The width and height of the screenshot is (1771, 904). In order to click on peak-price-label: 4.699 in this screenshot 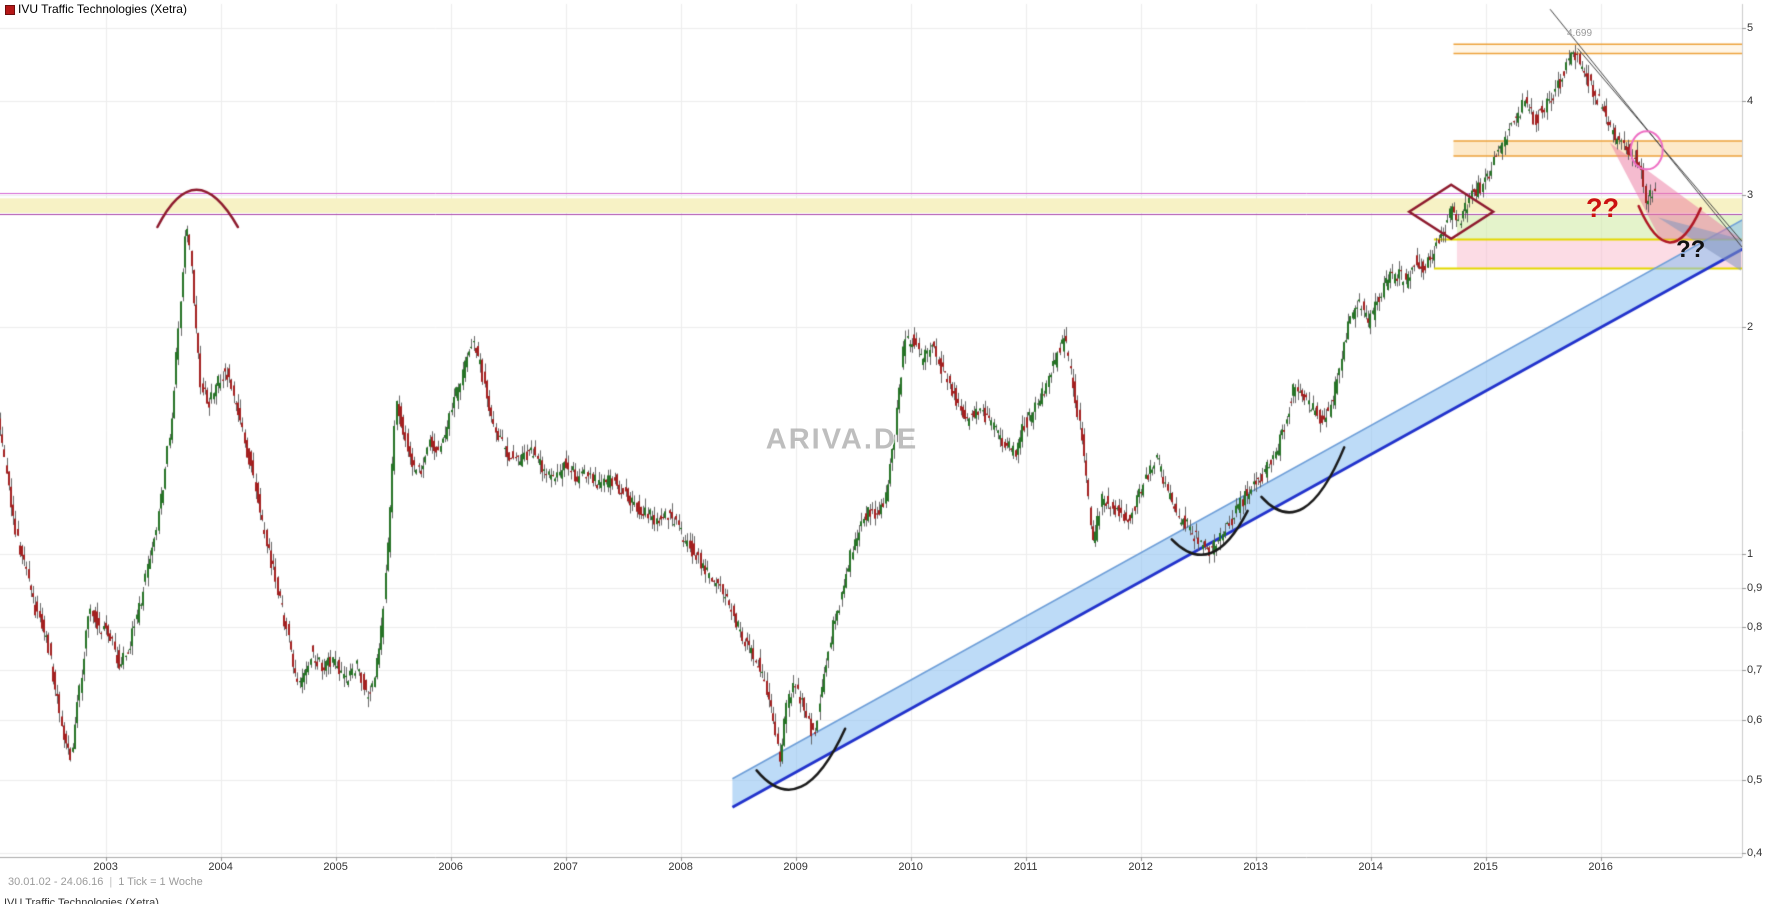, I will do `click(1580, 33)`.